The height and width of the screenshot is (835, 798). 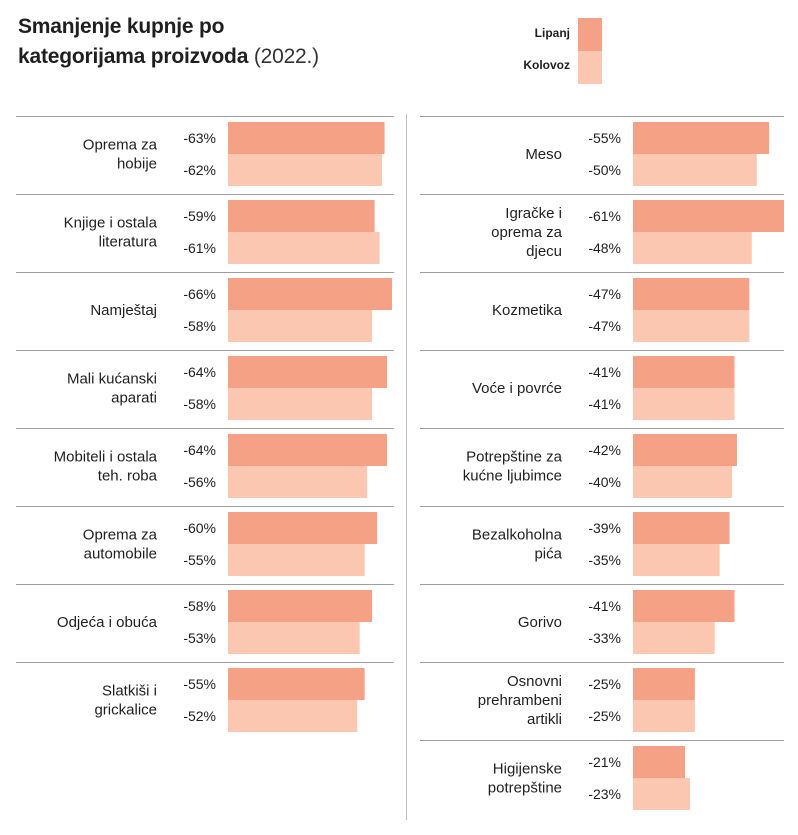 I want to click on category-label-line: artikli, so click(x=544, y=719).